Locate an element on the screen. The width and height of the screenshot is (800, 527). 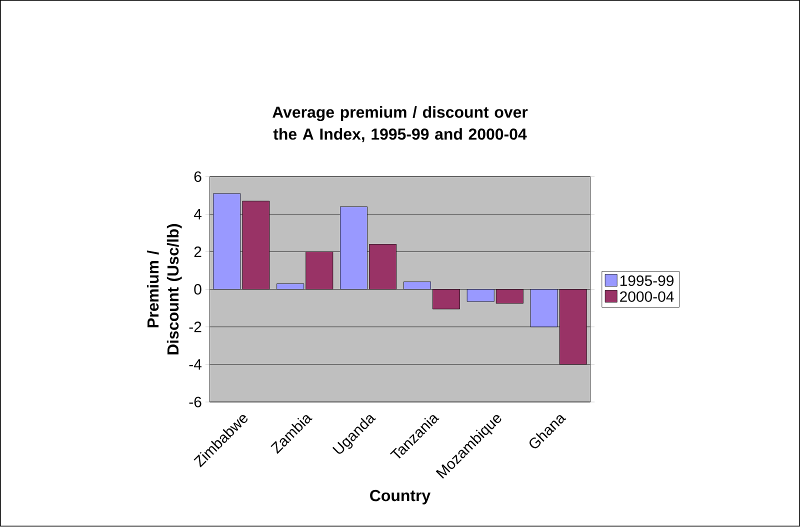
chart-title: Average premium / discount over the A Index, 1995-99 and 2000-04 is located at coordinates (400, 124).